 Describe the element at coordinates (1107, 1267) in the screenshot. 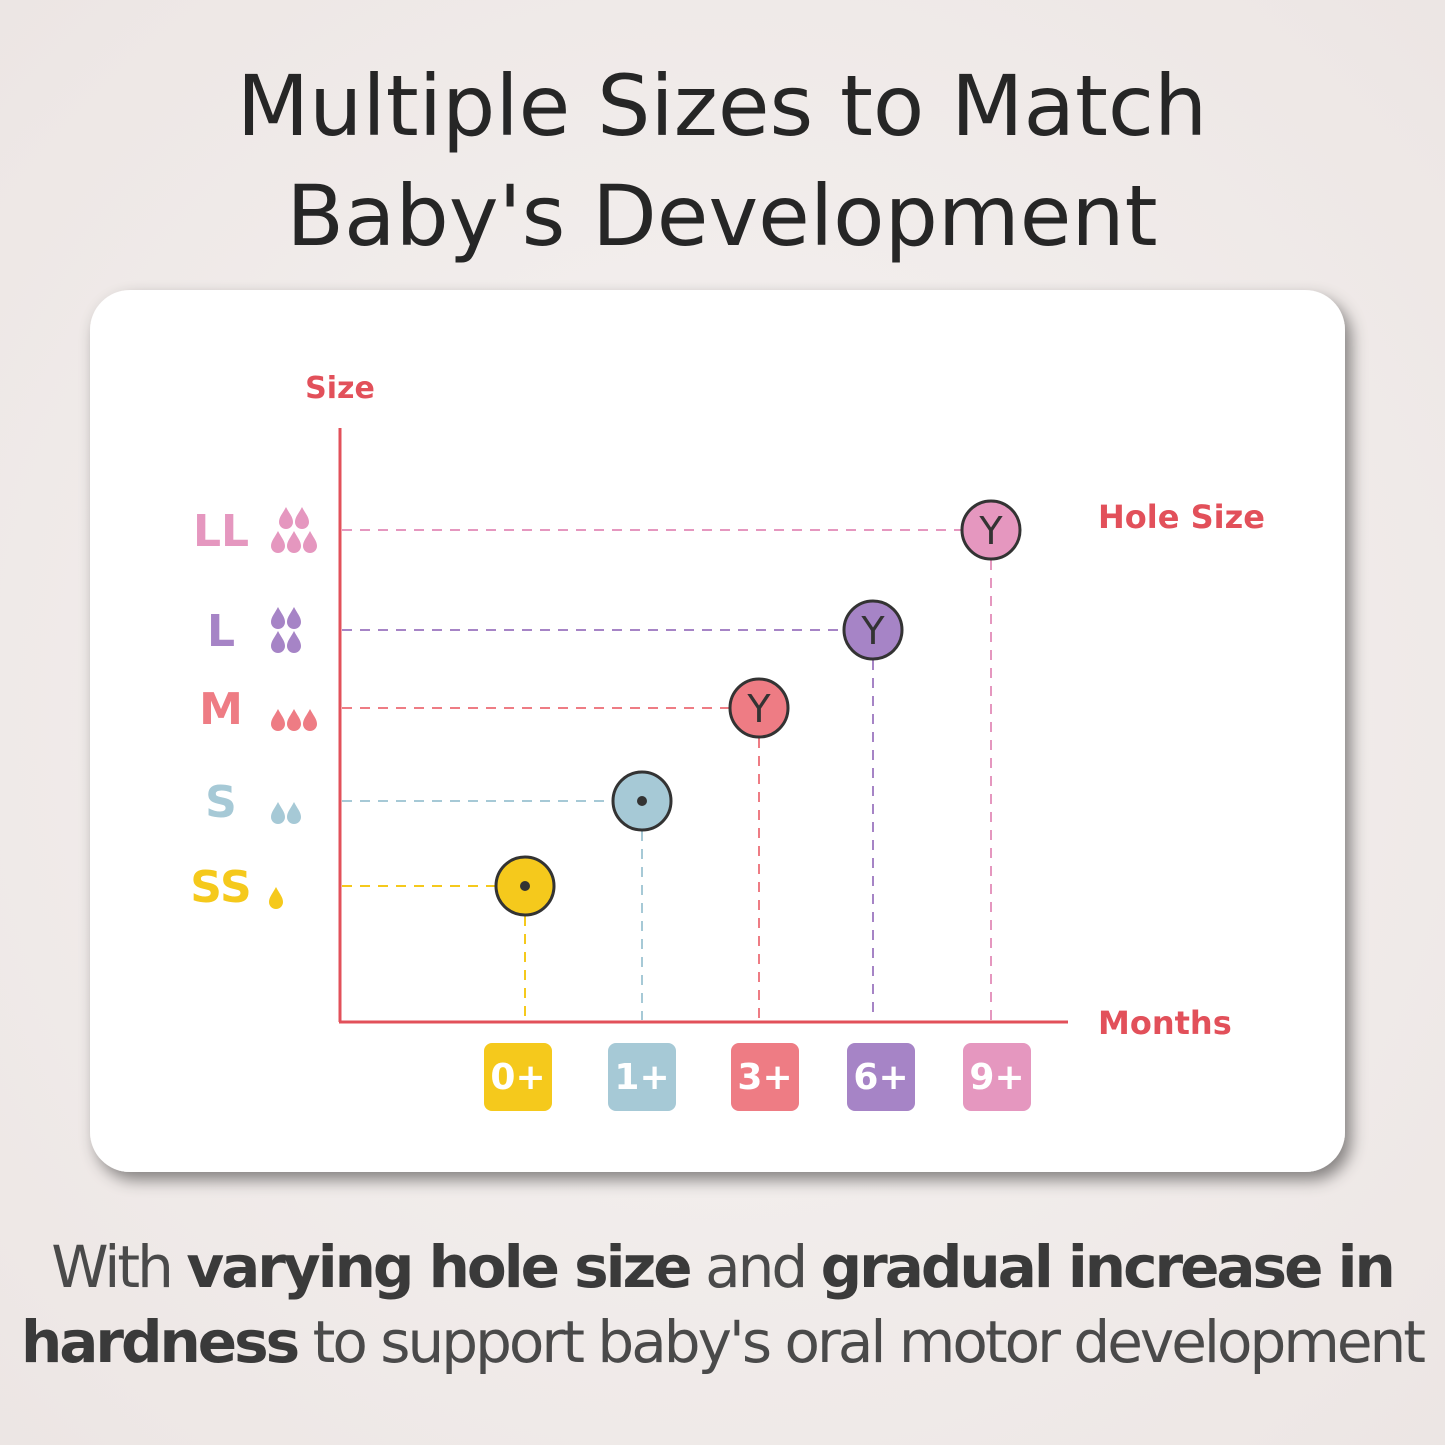

I see `footer-segment: gradual increase in` at that location.